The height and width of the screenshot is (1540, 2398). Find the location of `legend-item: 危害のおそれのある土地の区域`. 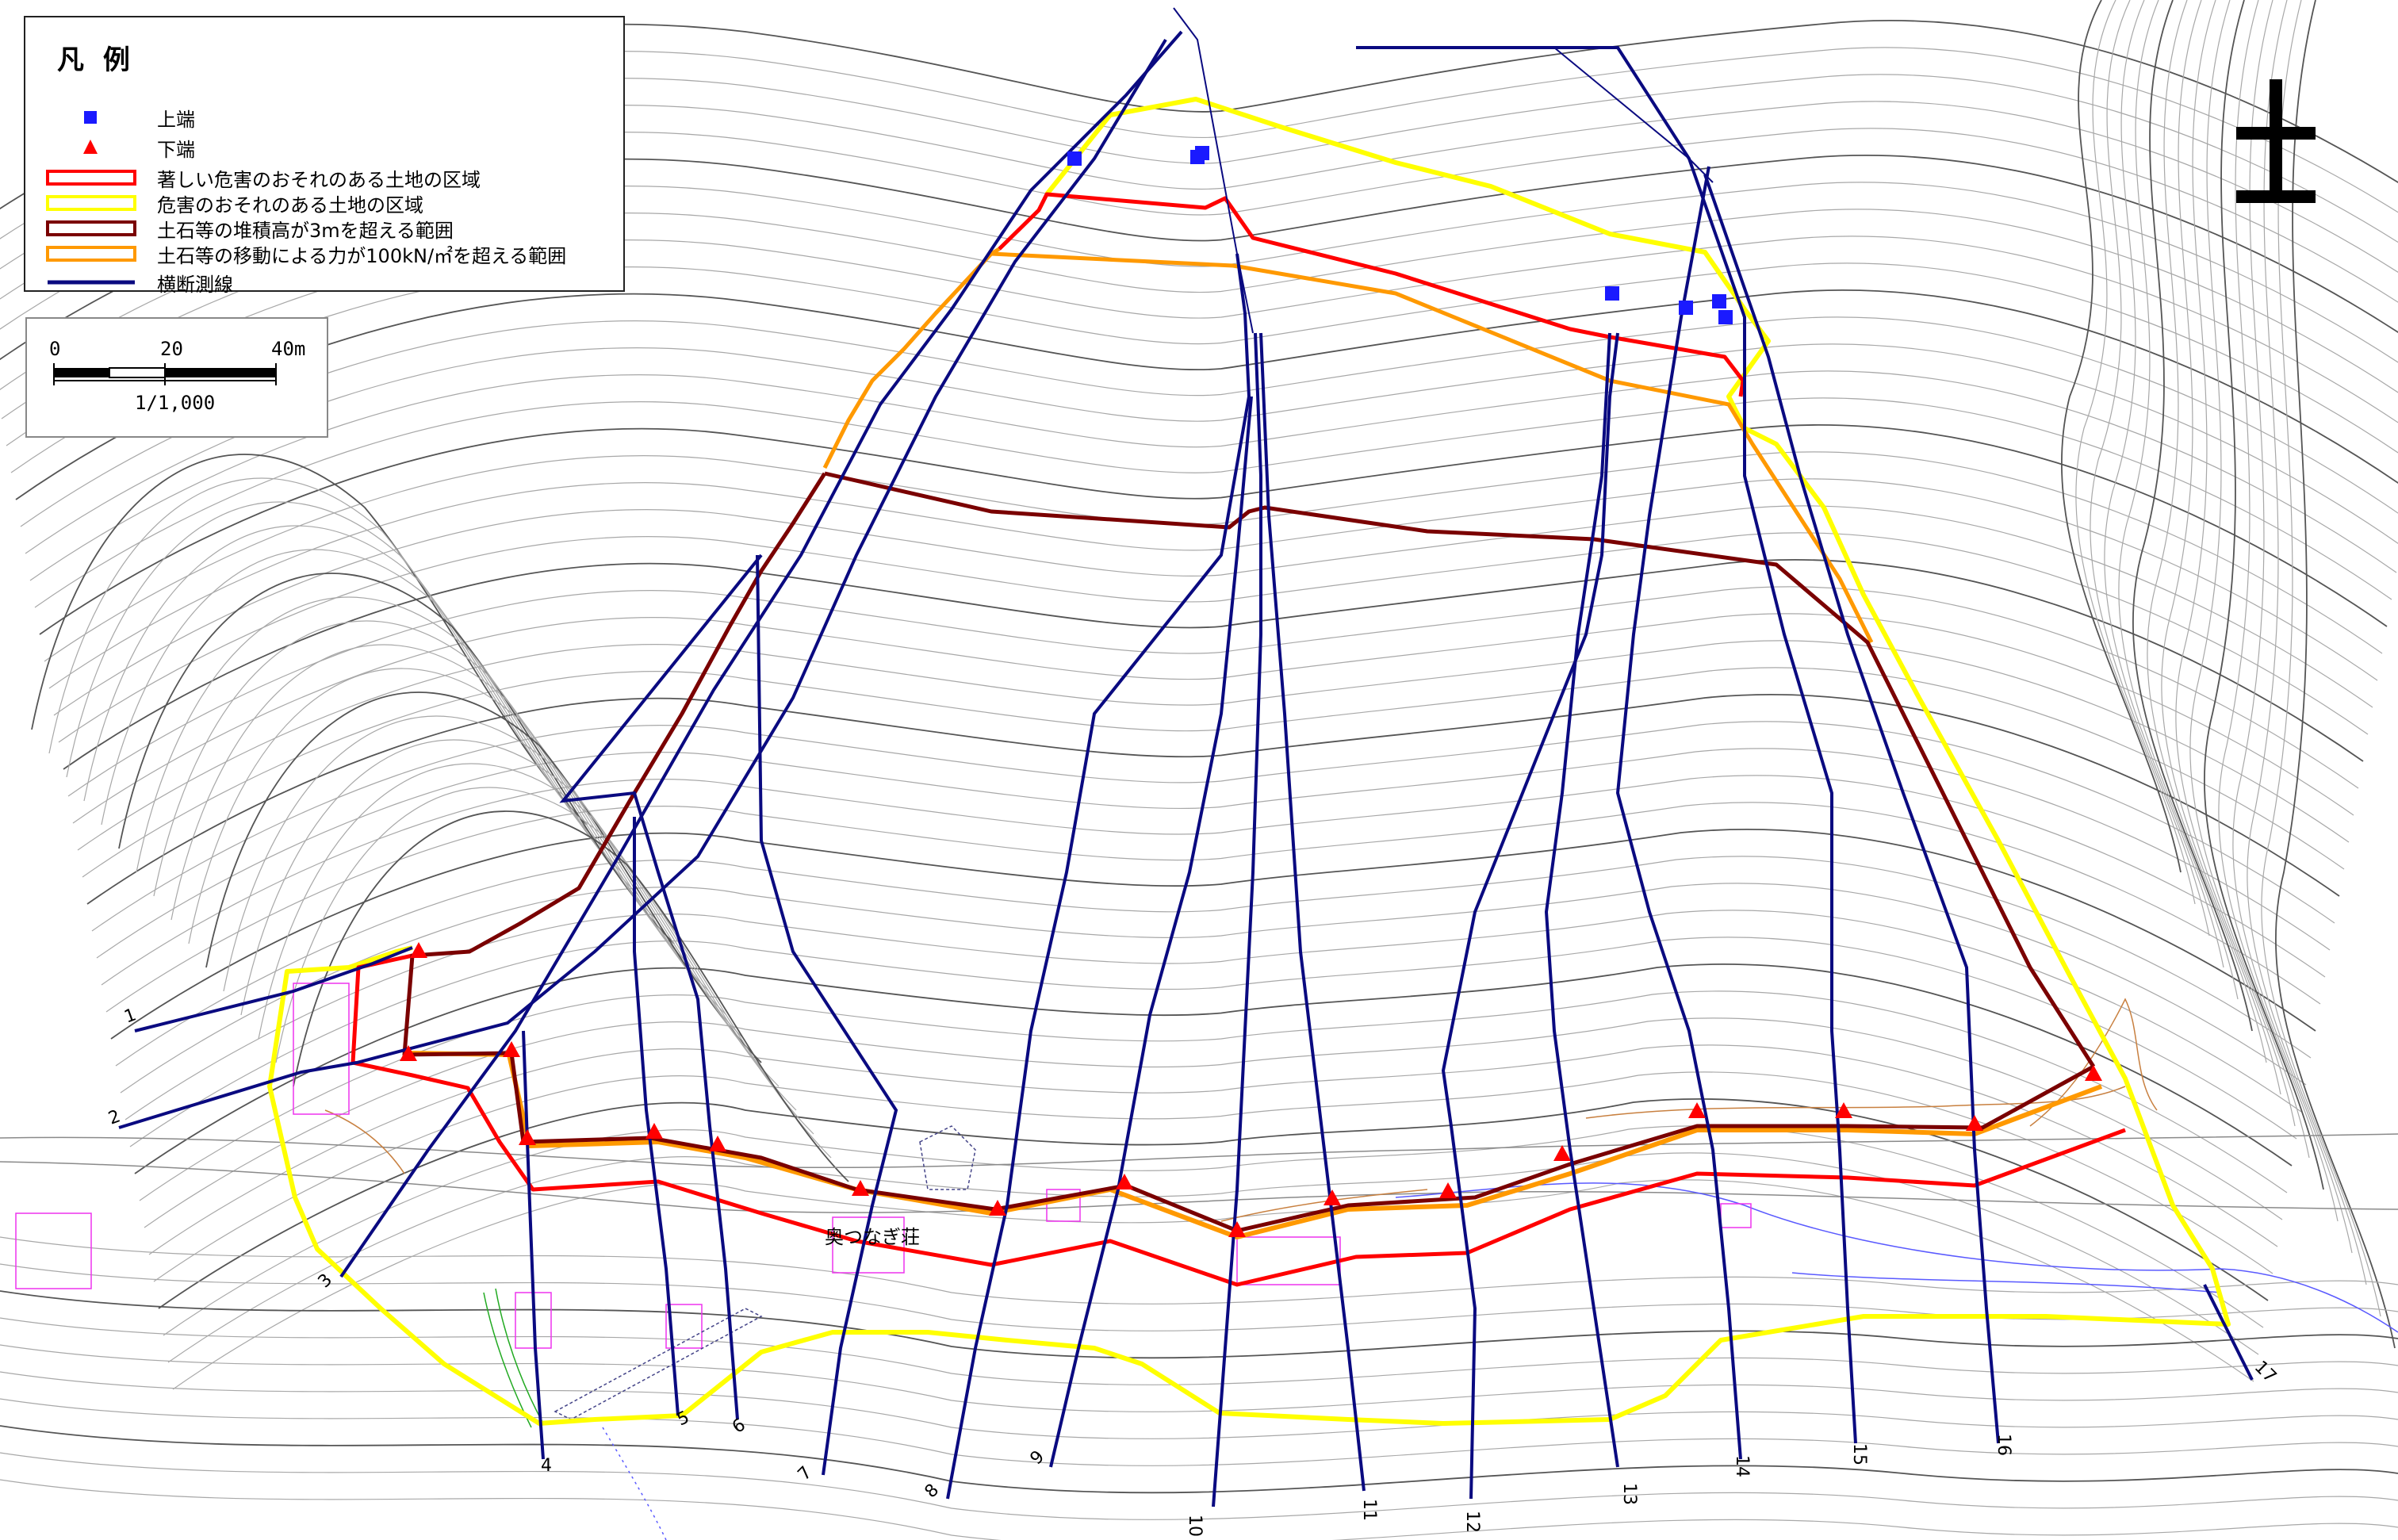

legend-item: 危害のおそれのある土地の区域 is located at coordinates (234, 203).